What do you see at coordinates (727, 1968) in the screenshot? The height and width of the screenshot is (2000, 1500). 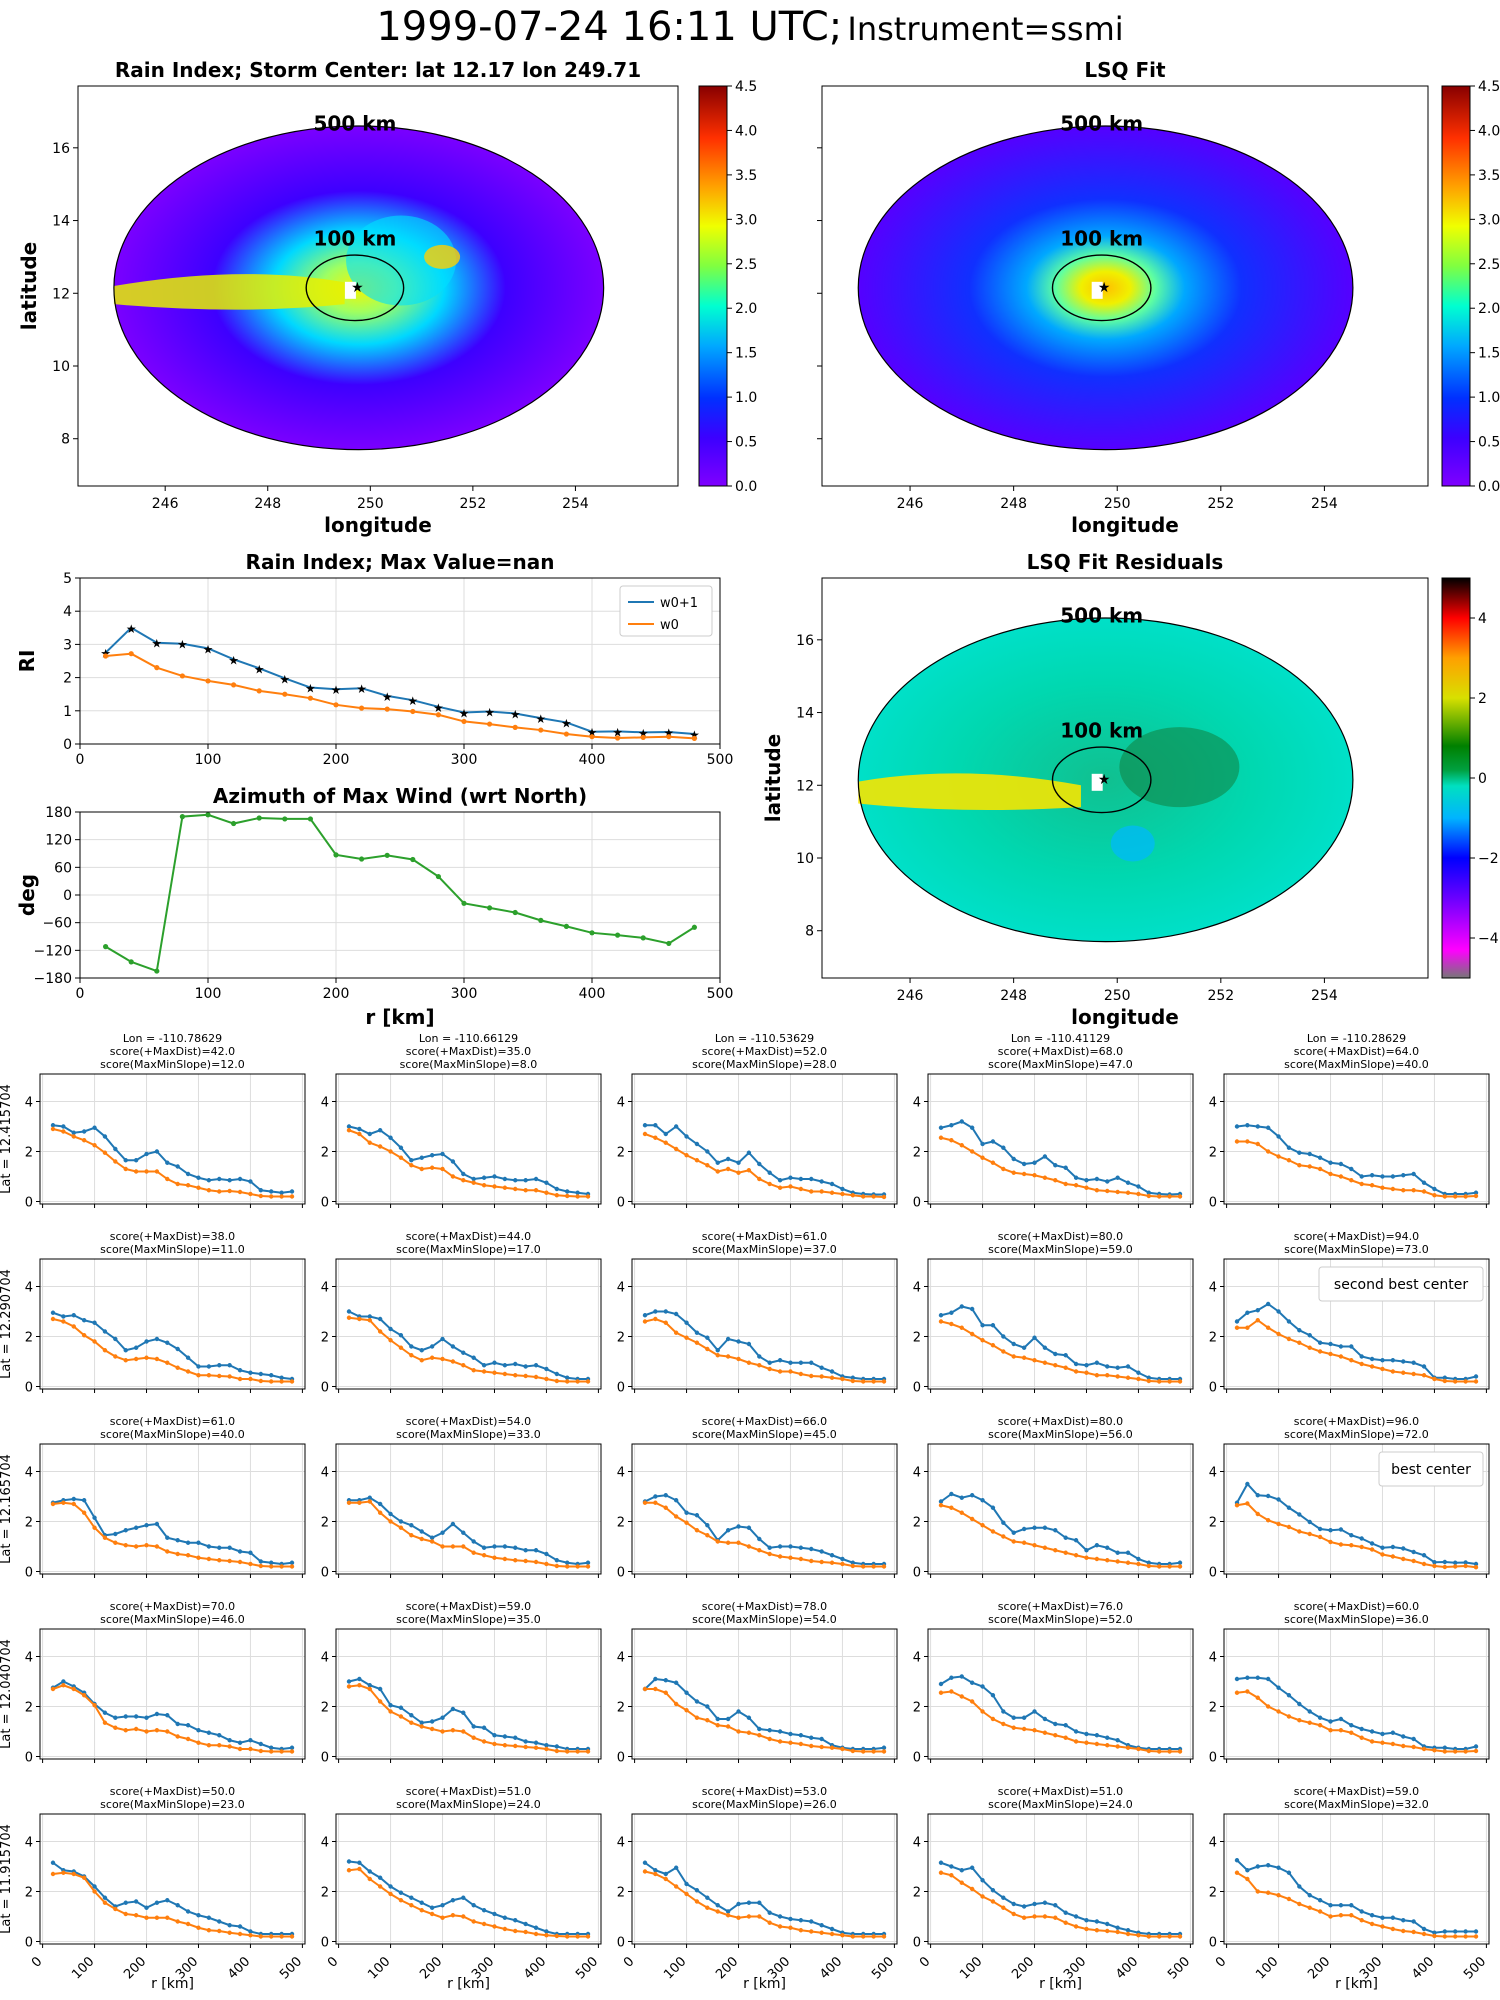 I see `x-tick-label: 200` at bounding box center [727, 1968].